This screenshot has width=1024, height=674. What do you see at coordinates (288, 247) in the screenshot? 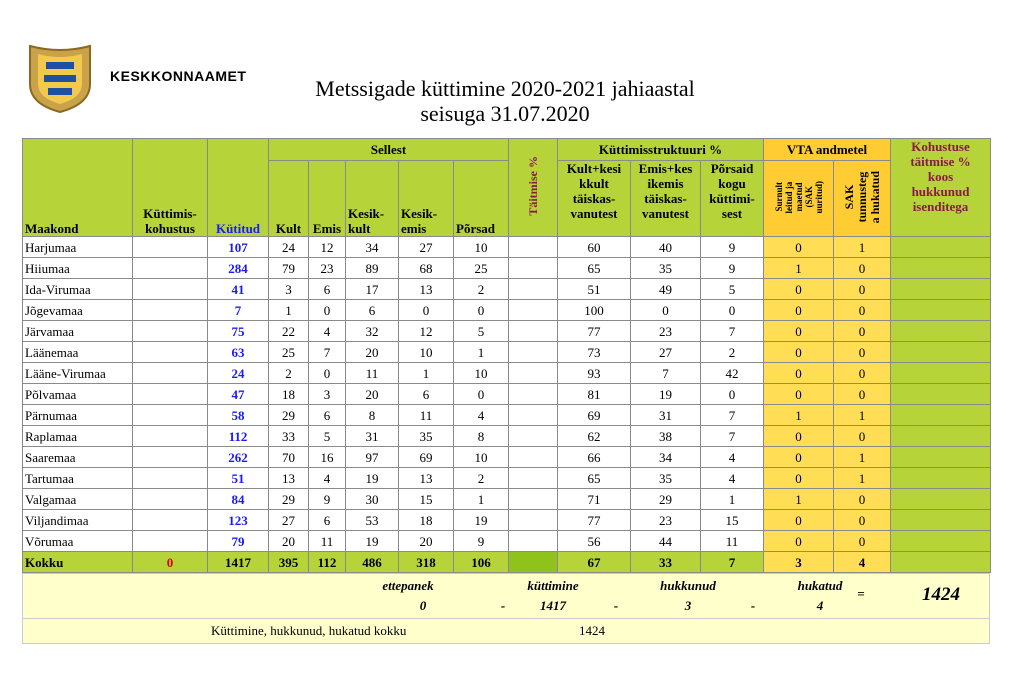
I see `cell: 24` at bounding box center [288, 247].